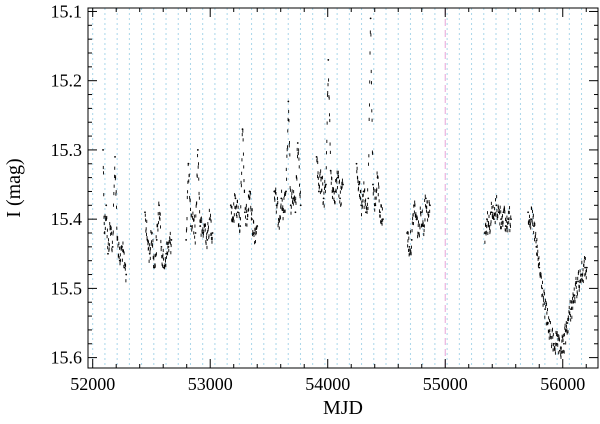  What do you see at coordinates (67, 81) in the screenshot?
I see `y-tick-label: 15.2` at bounding box center [67, 81].